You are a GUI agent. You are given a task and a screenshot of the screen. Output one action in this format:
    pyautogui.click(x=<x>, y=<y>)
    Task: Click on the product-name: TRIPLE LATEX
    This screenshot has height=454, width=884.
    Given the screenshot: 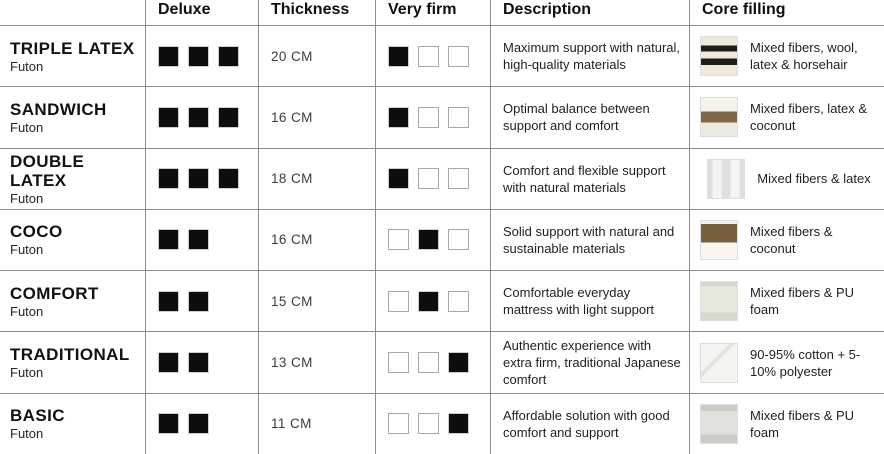 What is the action you would take?
    pyautogui.click(x=72, y=48)
    